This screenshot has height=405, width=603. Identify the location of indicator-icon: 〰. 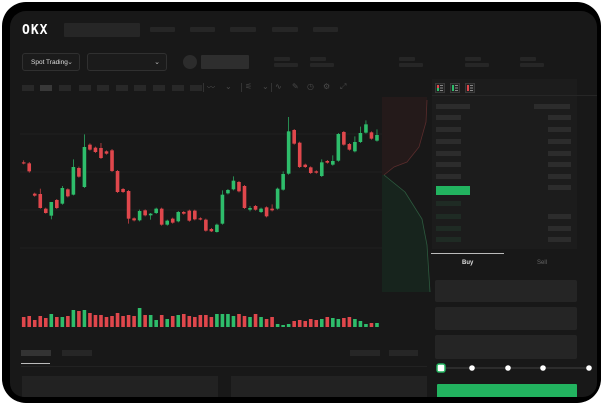
(211, 87).